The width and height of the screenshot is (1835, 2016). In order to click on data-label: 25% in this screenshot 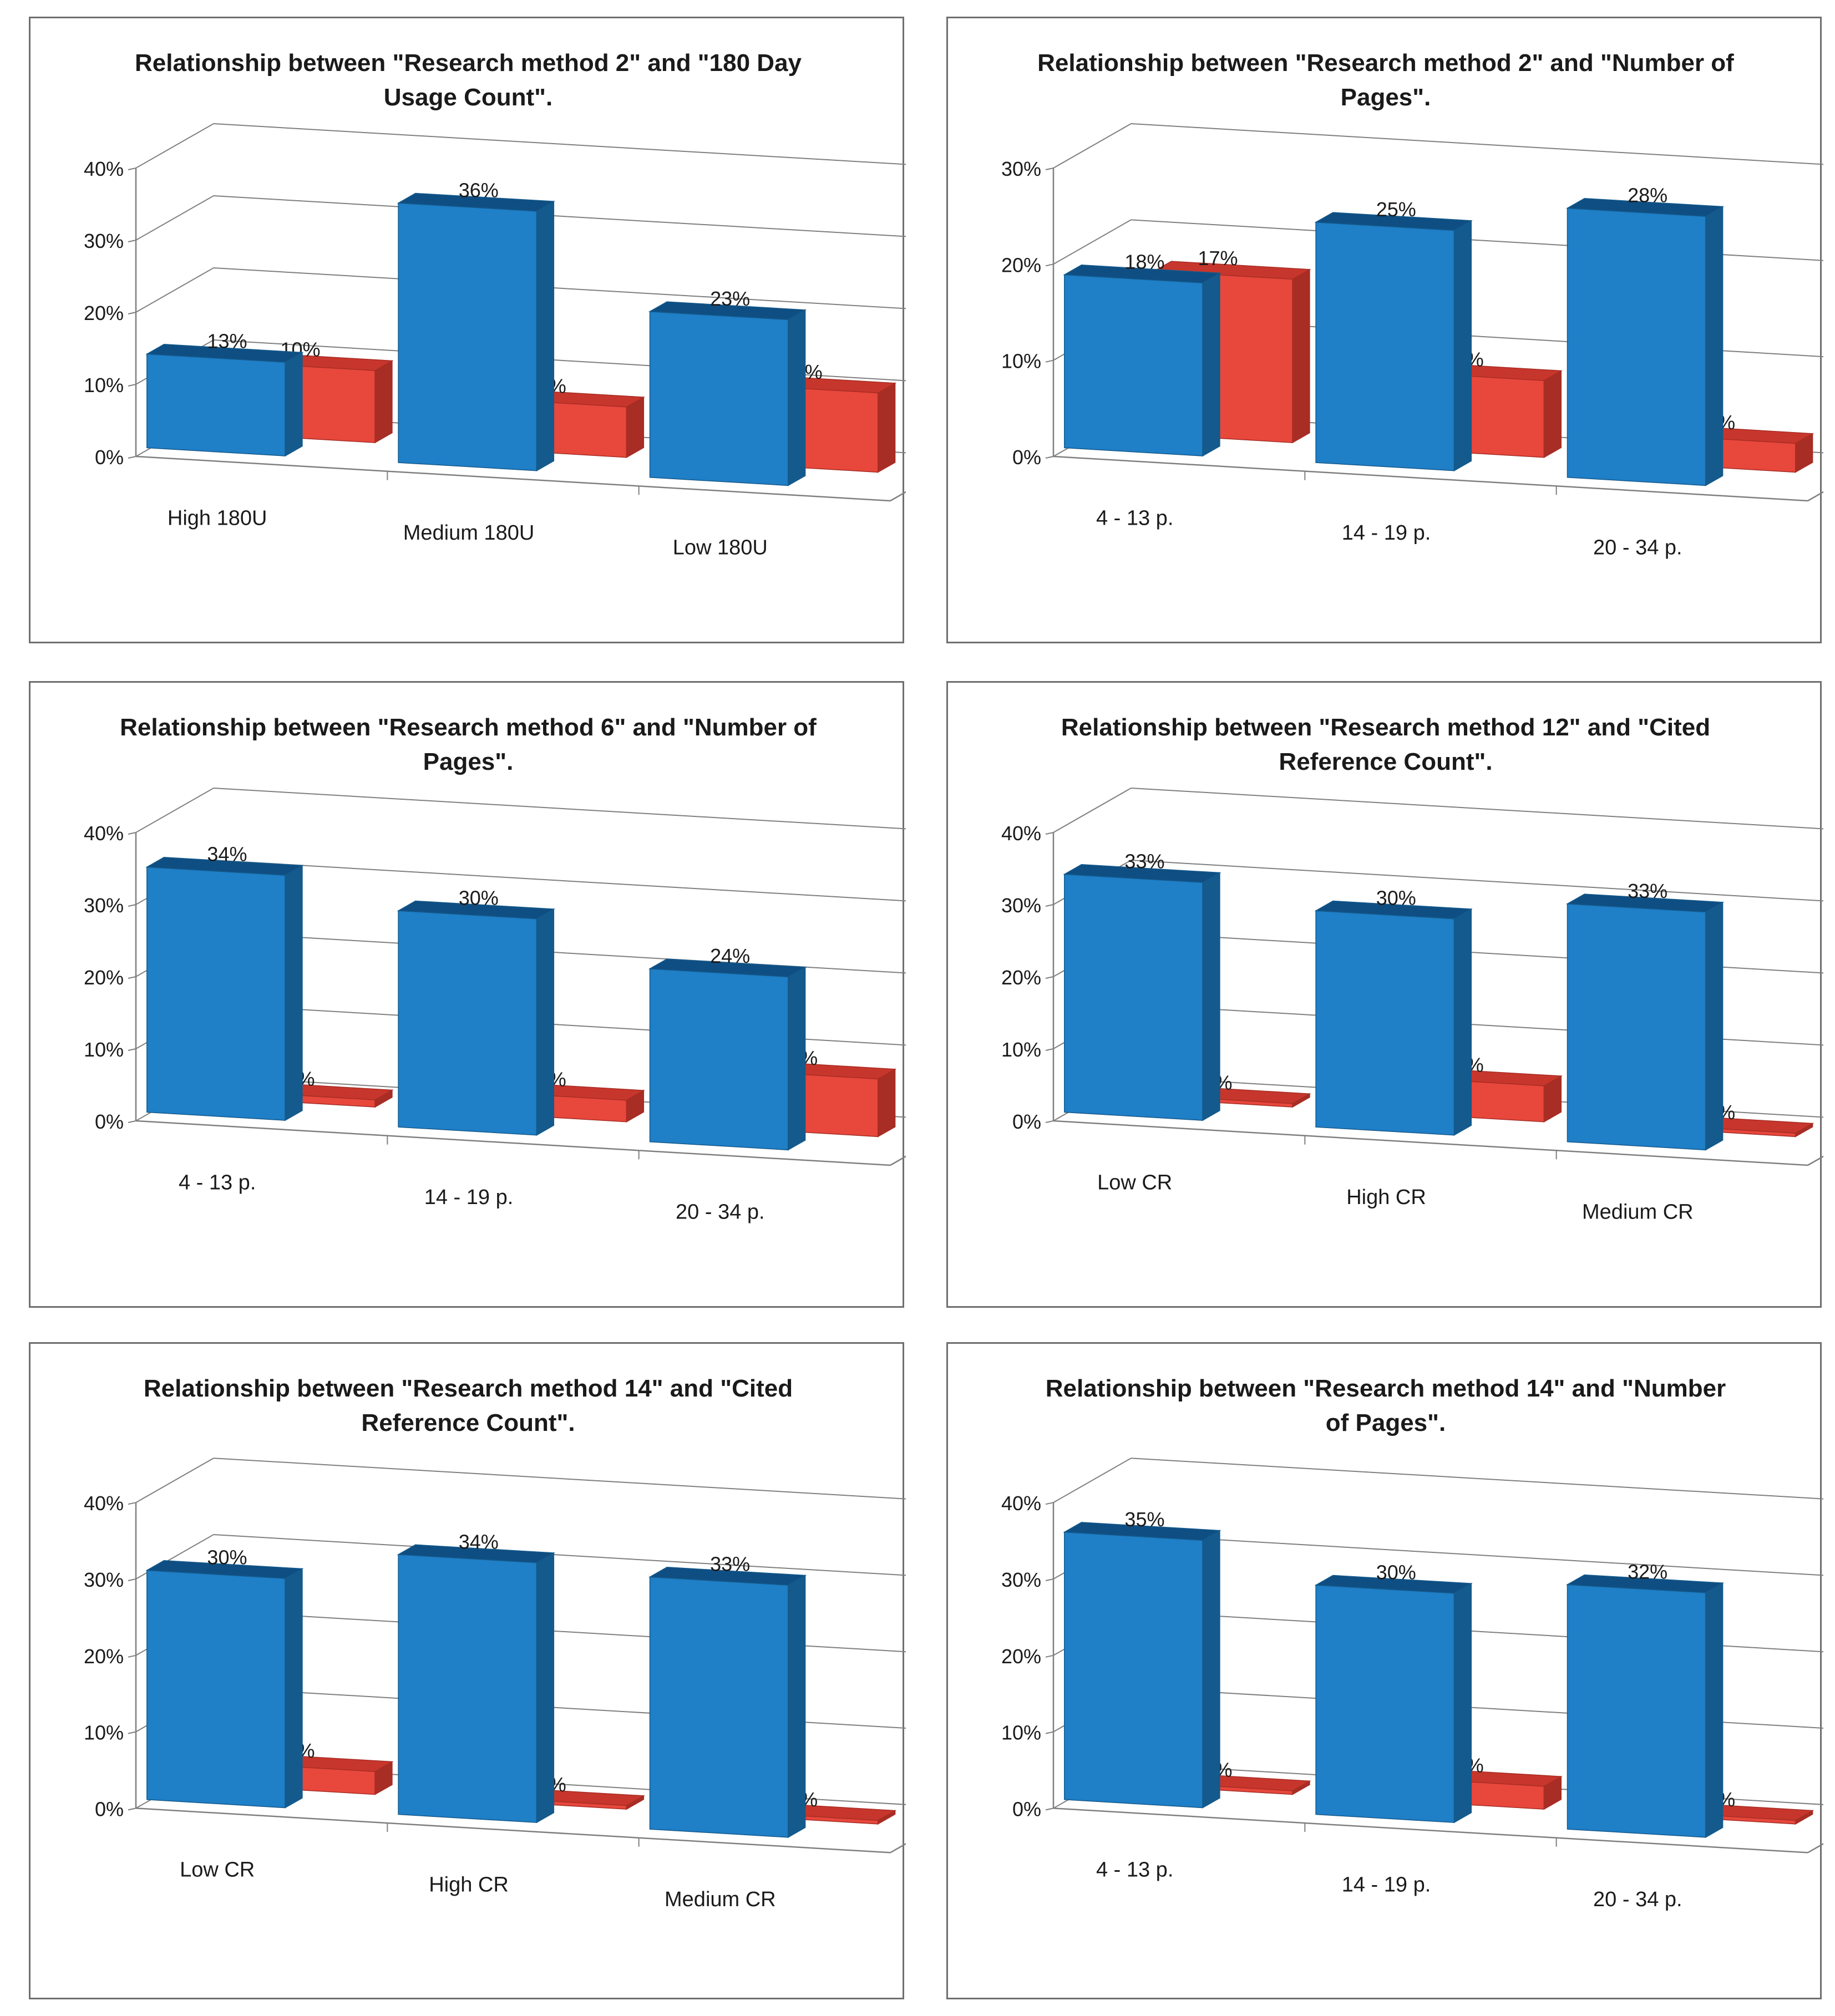, I will do `click(1396, 209)`.